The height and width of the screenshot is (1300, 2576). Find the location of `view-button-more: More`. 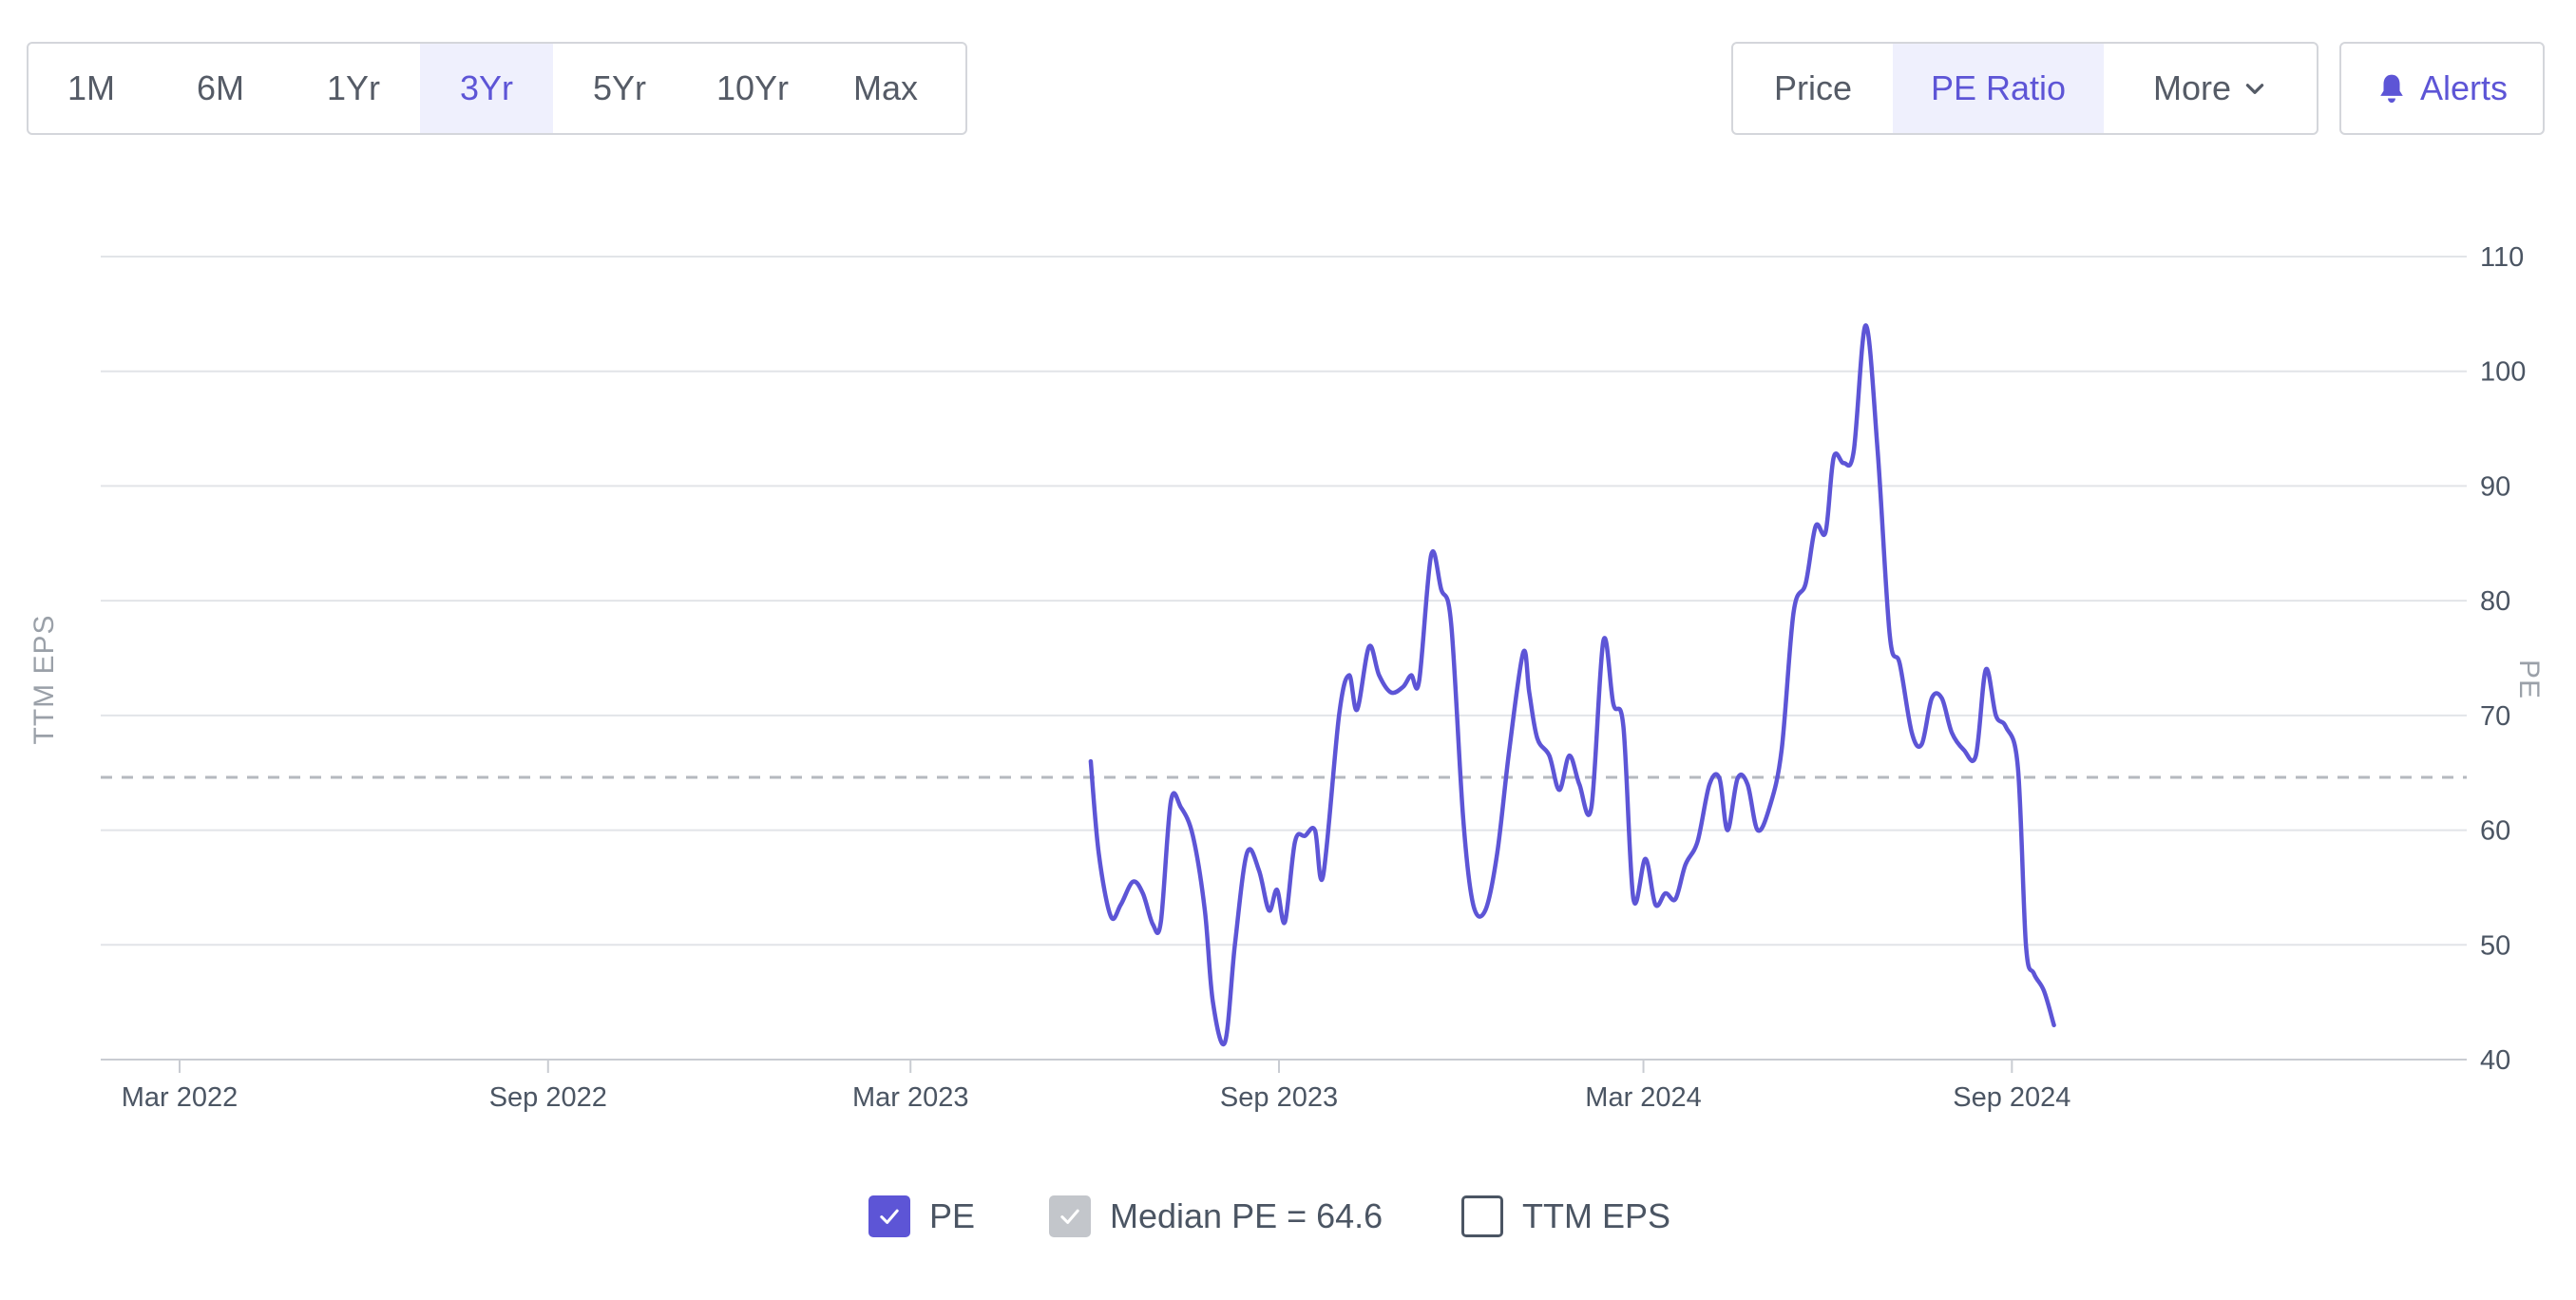

view-button-more: More is located at coordinates (2210, 88).